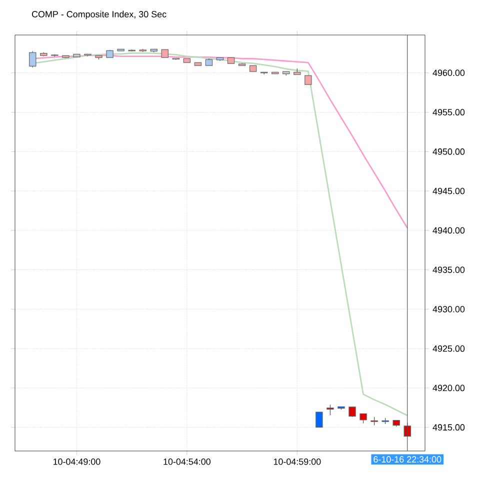 This screenshot has width=504, height=499. I want to click on y-tick-label: 4930.00, so click(448, 309).